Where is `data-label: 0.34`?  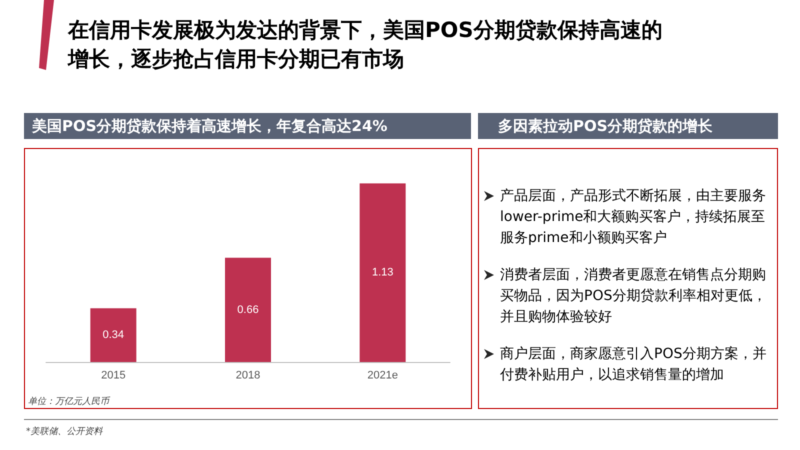 data-label: 0.34 is located at coordinates (113, 335).